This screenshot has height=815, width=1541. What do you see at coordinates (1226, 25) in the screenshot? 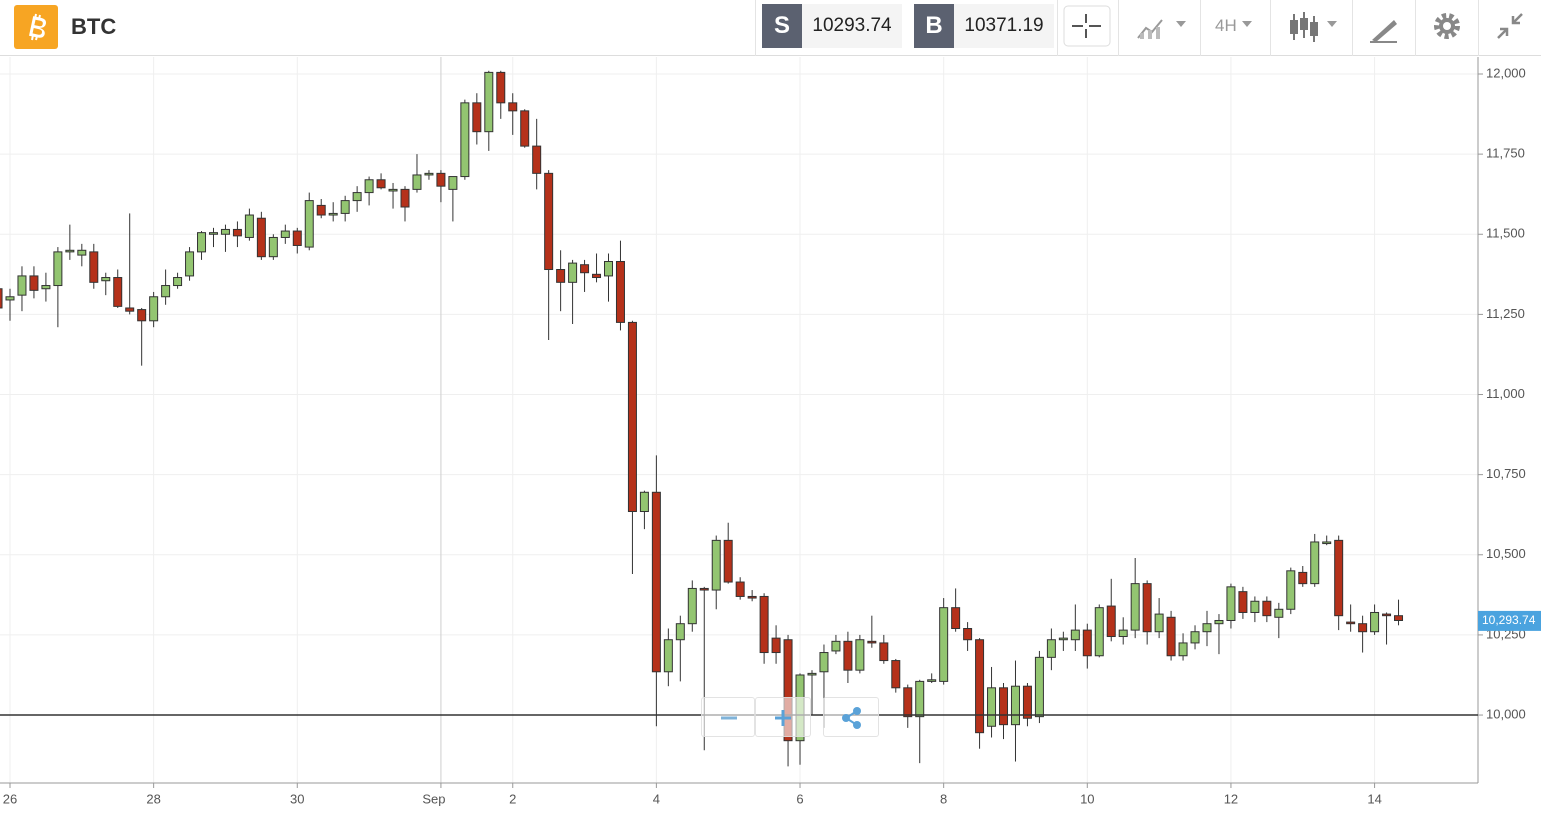
I see `interval-selector: 4H` at bounding box center [1226, 25].